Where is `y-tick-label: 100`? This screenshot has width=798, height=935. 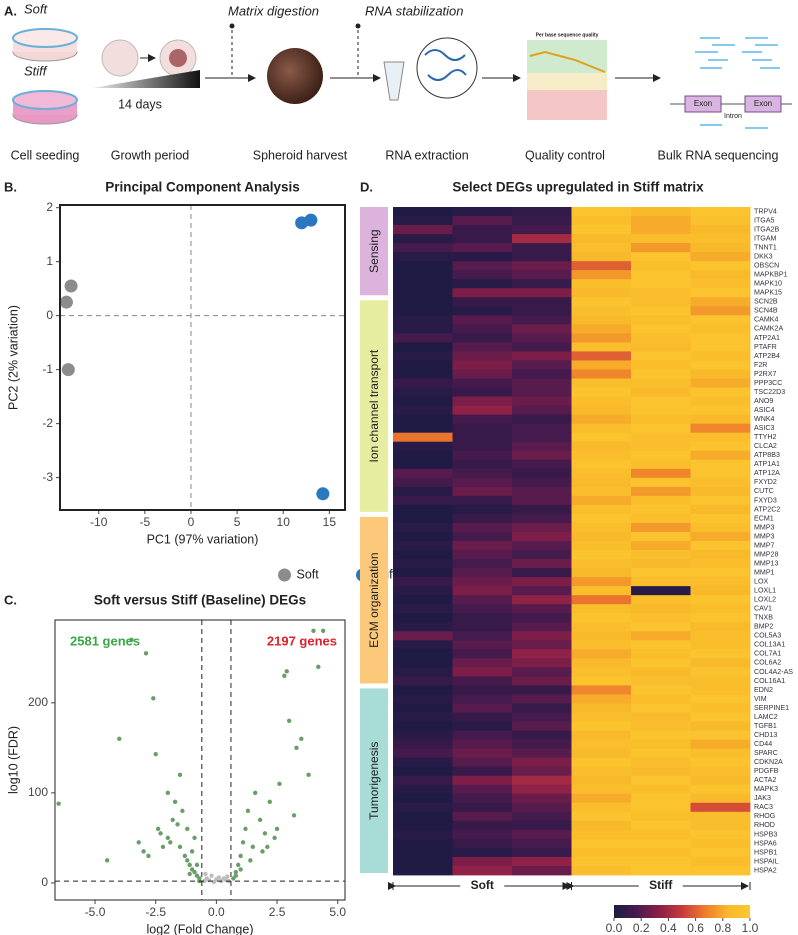 y-tick-label: 100 is located at coordinates (38, 792).